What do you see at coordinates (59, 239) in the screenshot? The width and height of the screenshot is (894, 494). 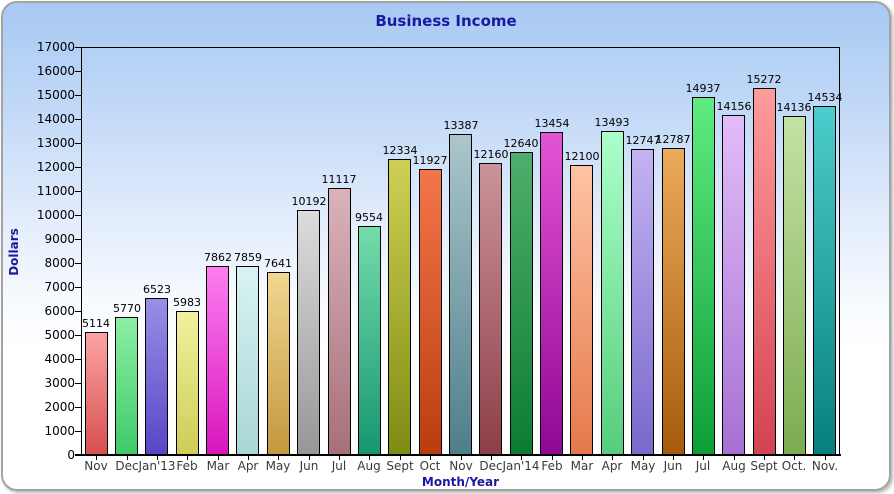 I see `y-tick-label: 9000` at bounding box center [59, 239].